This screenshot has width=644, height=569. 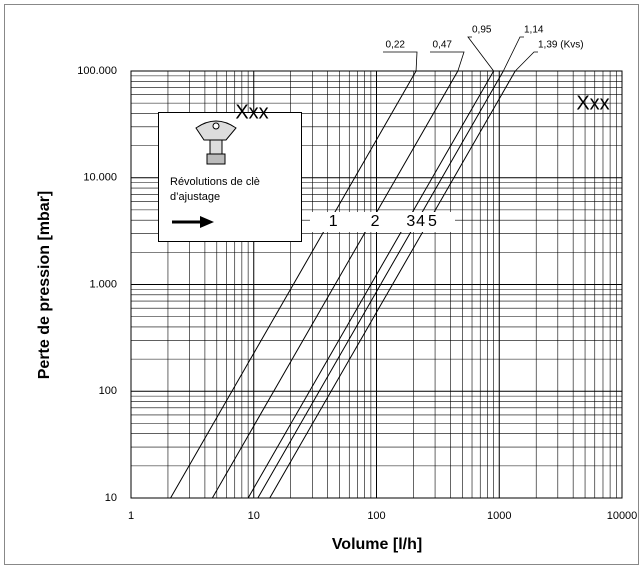 What do you see at coordinates (382, 222) in the screenshot?
I see `label-backdrop` at bounding box center [382, 222].